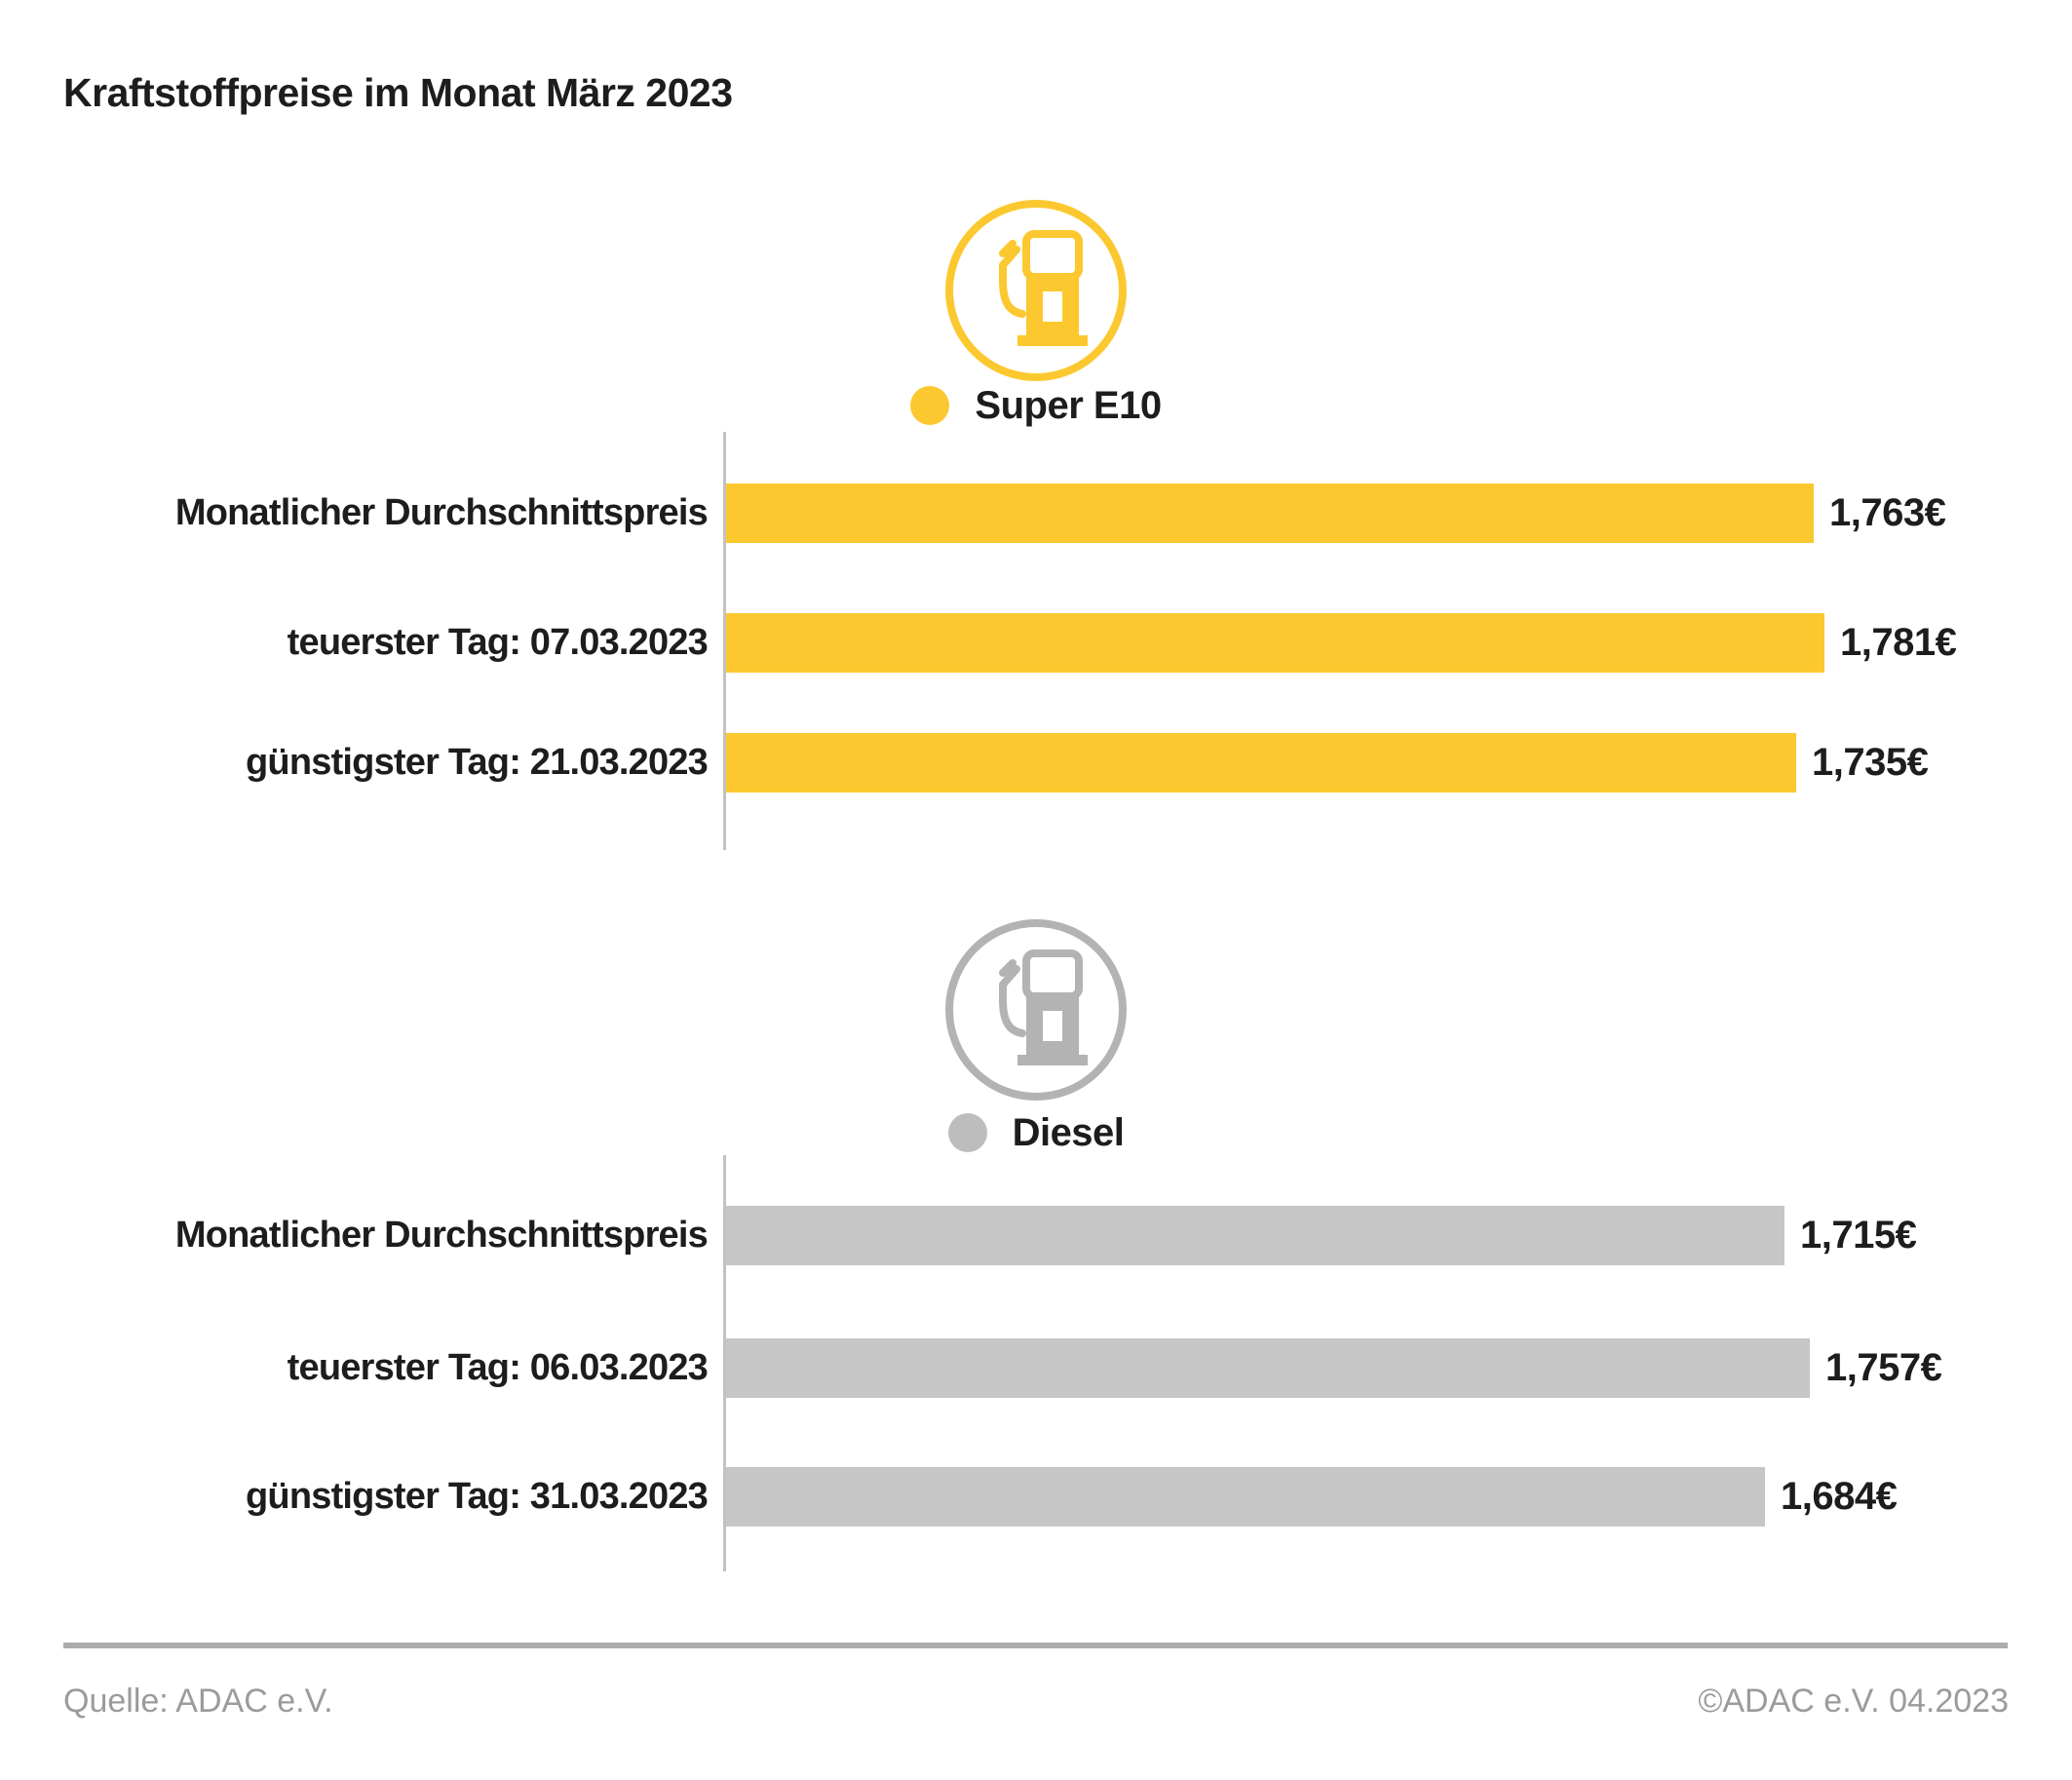 Image resolution: width=2072 pixels, height=1780 pixels. What do you see at coordinates (1261, 763) in the screenshot?
I see `bar-super-cheapest-day` at bounding box center [1261, 763].